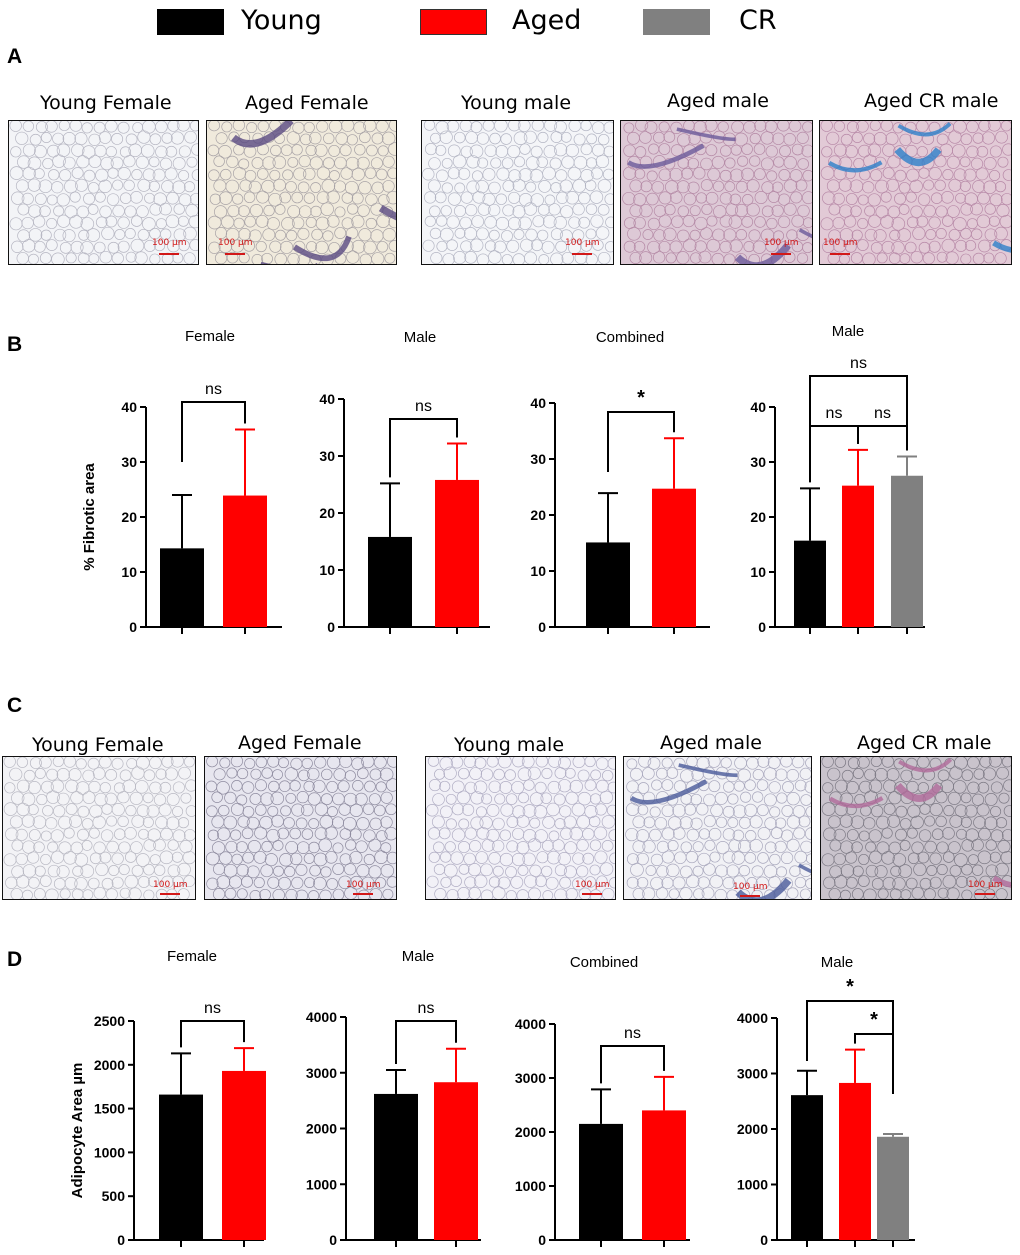 The width and height of the screenshot is (1020, 1255). Describe the element at coordinates (530, 1024) in the screenshot. I see `chart-7-y-tick-label-4: 4000` at that location.